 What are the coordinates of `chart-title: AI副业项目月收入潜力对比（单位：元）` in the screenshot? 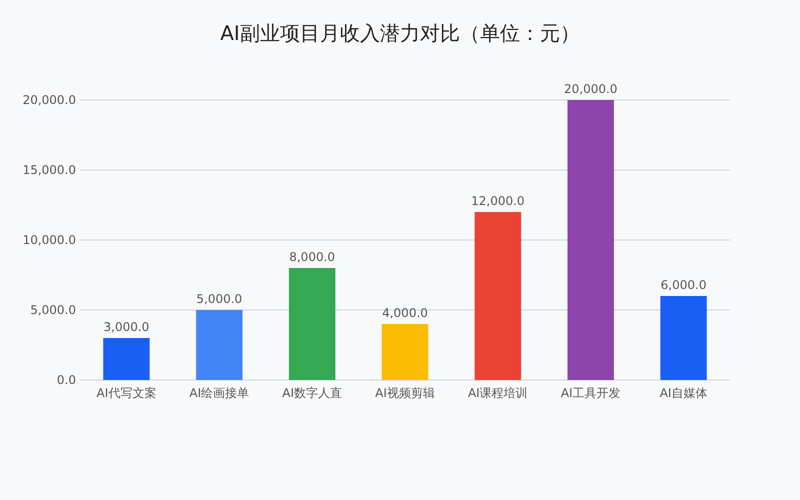 It's located at (400, 33).